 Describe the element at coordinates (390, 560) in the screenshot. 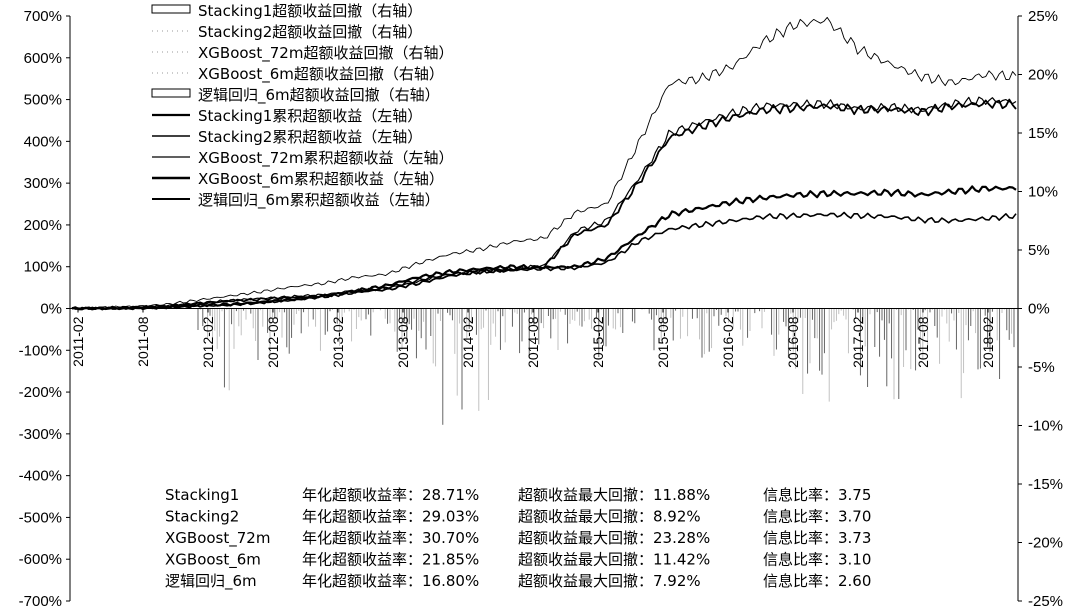

I see `stats-cell-annual: 年化超额收益率：21.85%` at that location.